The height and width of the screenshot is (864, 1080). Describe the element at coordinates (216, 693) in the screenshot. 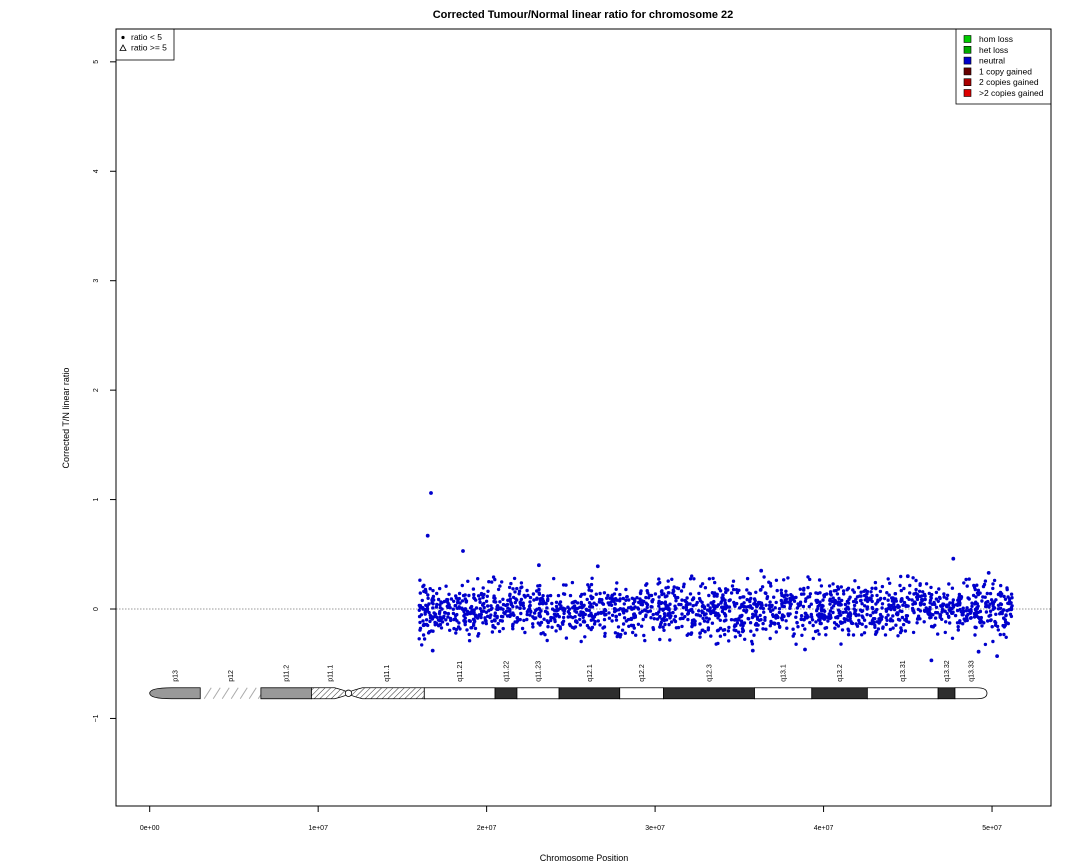

I see `ideogram-stalk-stroke` at that location.